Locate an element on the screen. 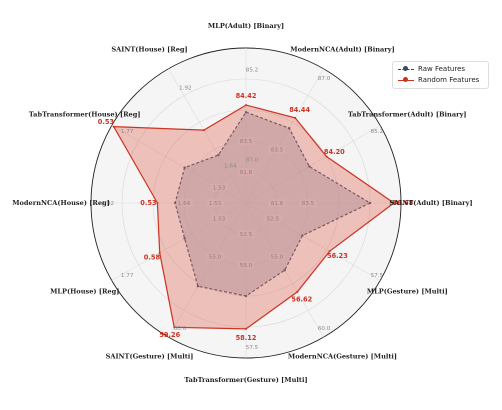 Image resolution: width=502 pixels, height=410 pixels. axis-4-tick-0: 57.5 is located at coordinates (377, 276).